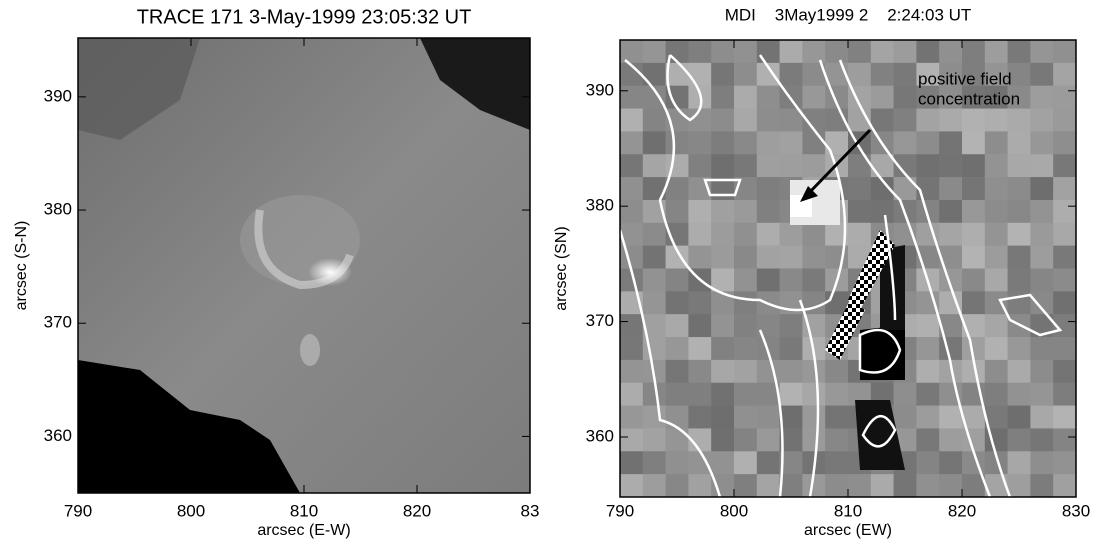  Describe the element at coordinates (848, 530) in the screenshot. I see `x-axis-label: arcsec (EW)` at that location.